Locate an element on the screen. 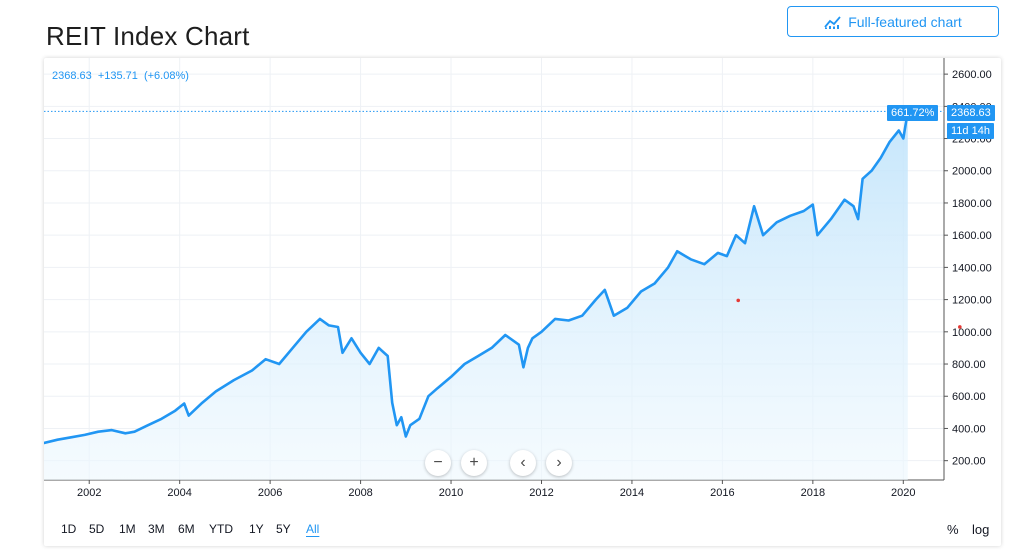 The image size is (1024, 558). zoom-in-button: + is located at coordinates (474, 463).